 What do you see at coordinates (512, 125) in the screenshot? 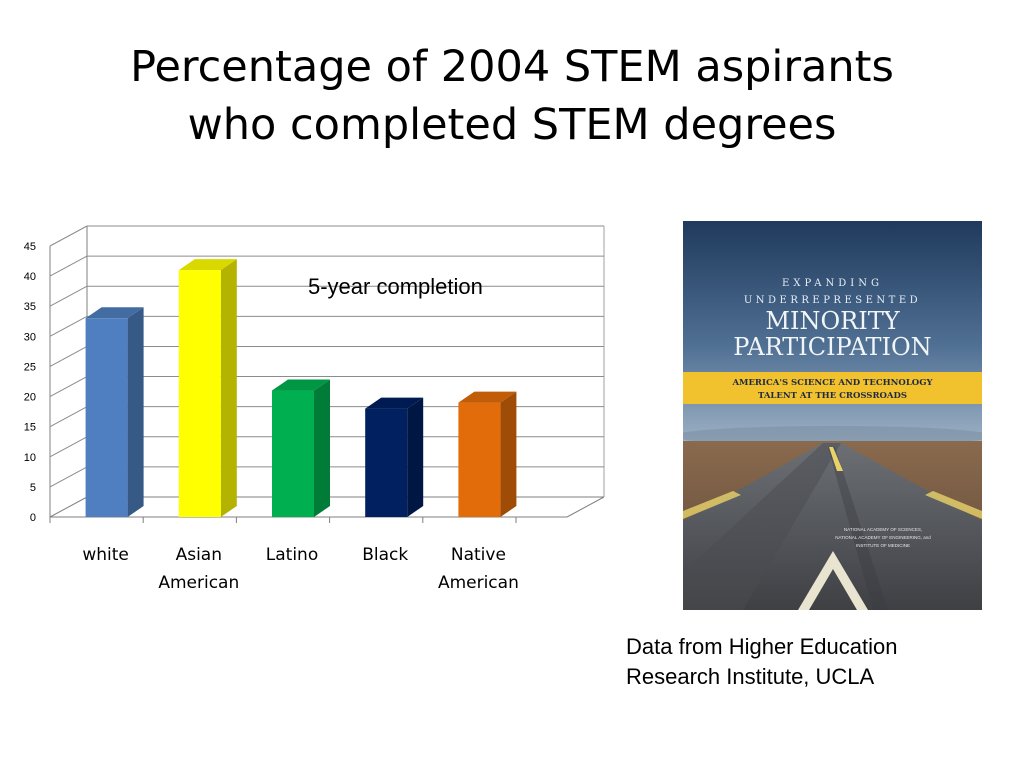
I see `title-line-2: who completed STEM degrees` at bounding box center [512, 125].